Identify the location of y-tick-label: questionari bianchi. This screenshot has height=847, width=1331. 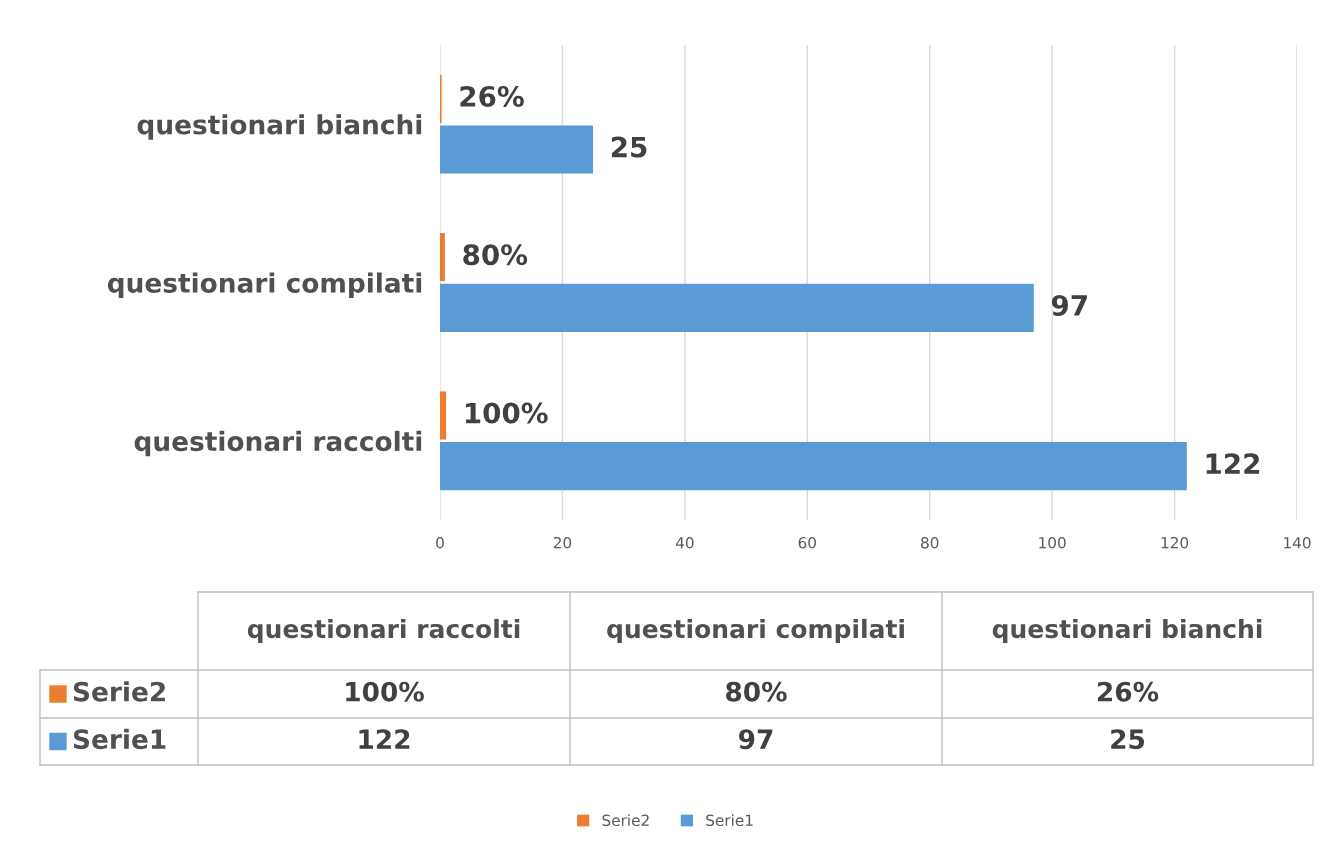
(279, 127).